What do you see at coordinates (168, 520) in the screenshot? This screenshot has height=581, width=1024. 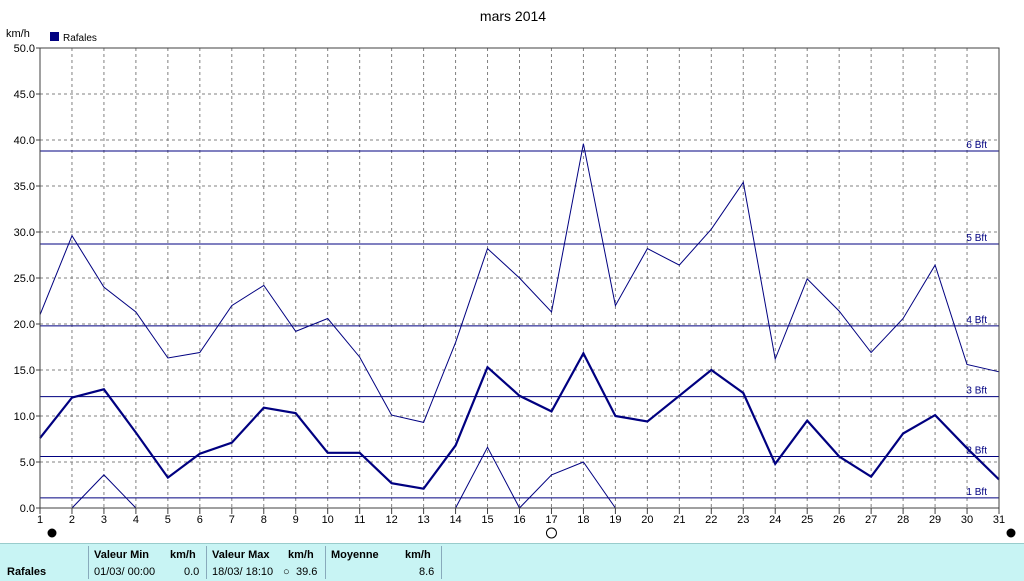 I see `x-tick-label: 5` at bounding box center [168, 520].